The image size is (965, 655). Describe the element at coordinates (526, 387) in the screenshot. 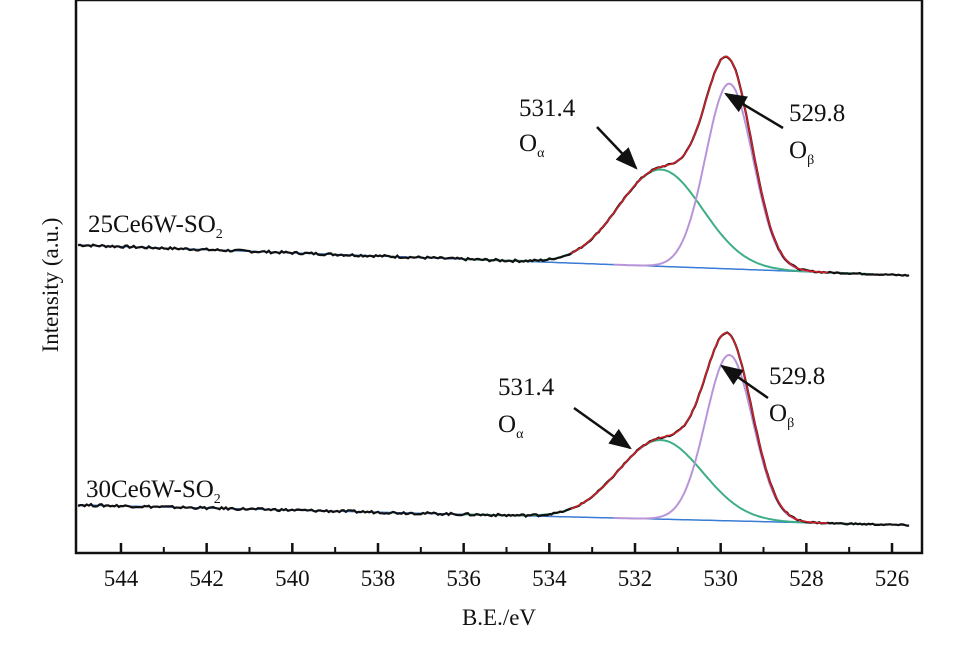

I see `annotation-o-alpha-value-bottom: 531.4` at that location.